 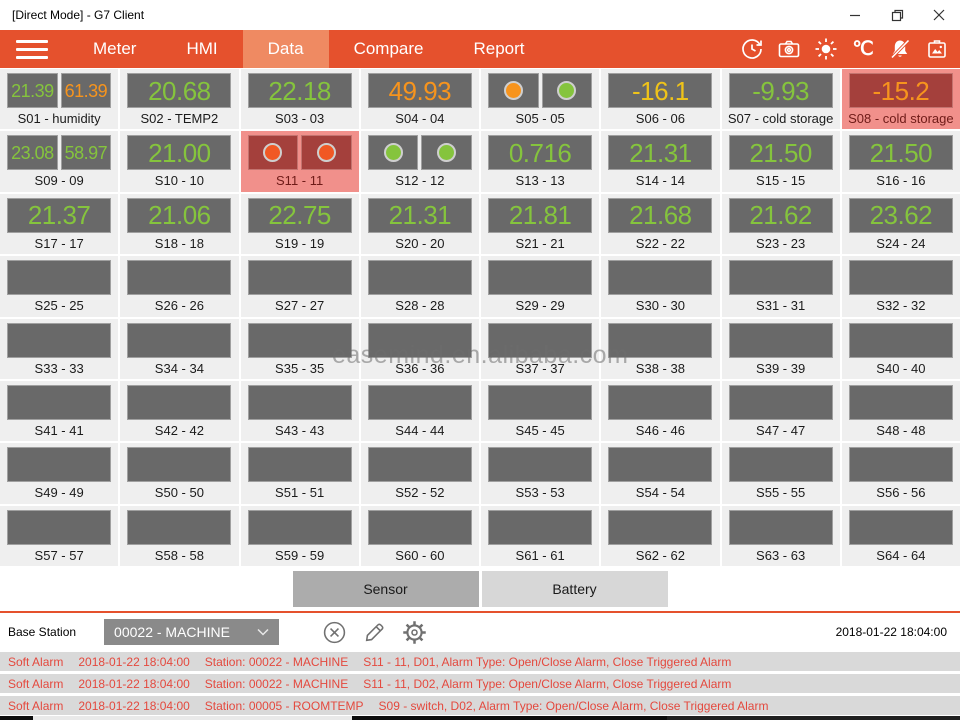 I want to click on sensor-tile-s25: S25 - 25, so click(x=59, y=286).